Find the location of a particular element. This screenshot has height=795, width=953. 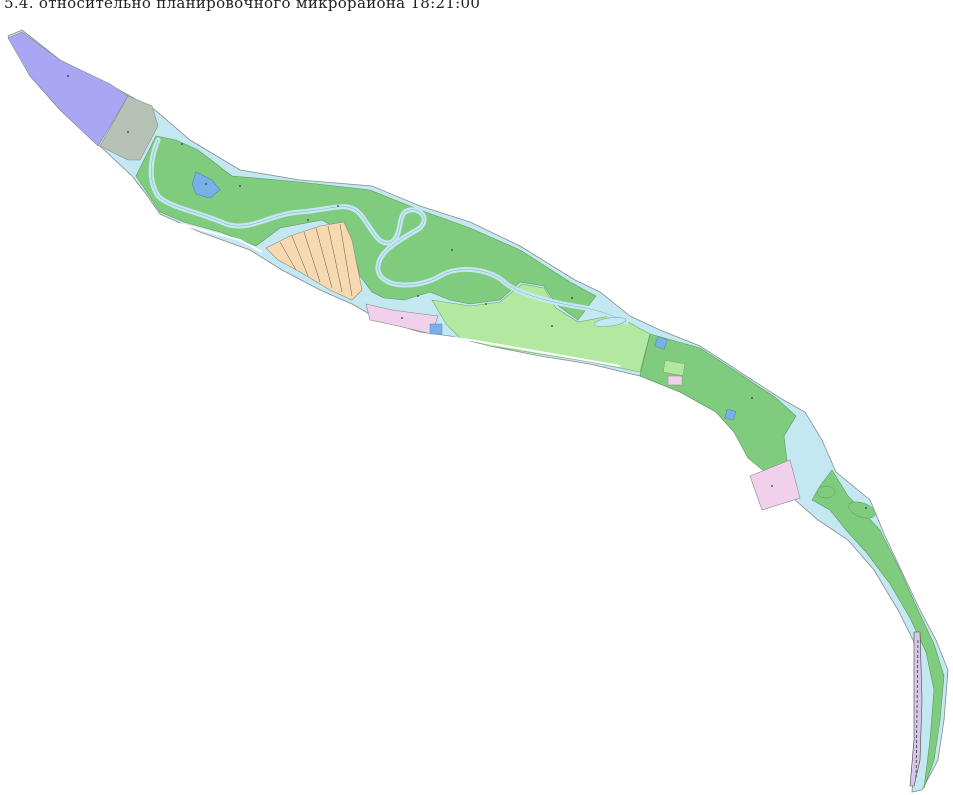

road is located at coordinates (400, 295).